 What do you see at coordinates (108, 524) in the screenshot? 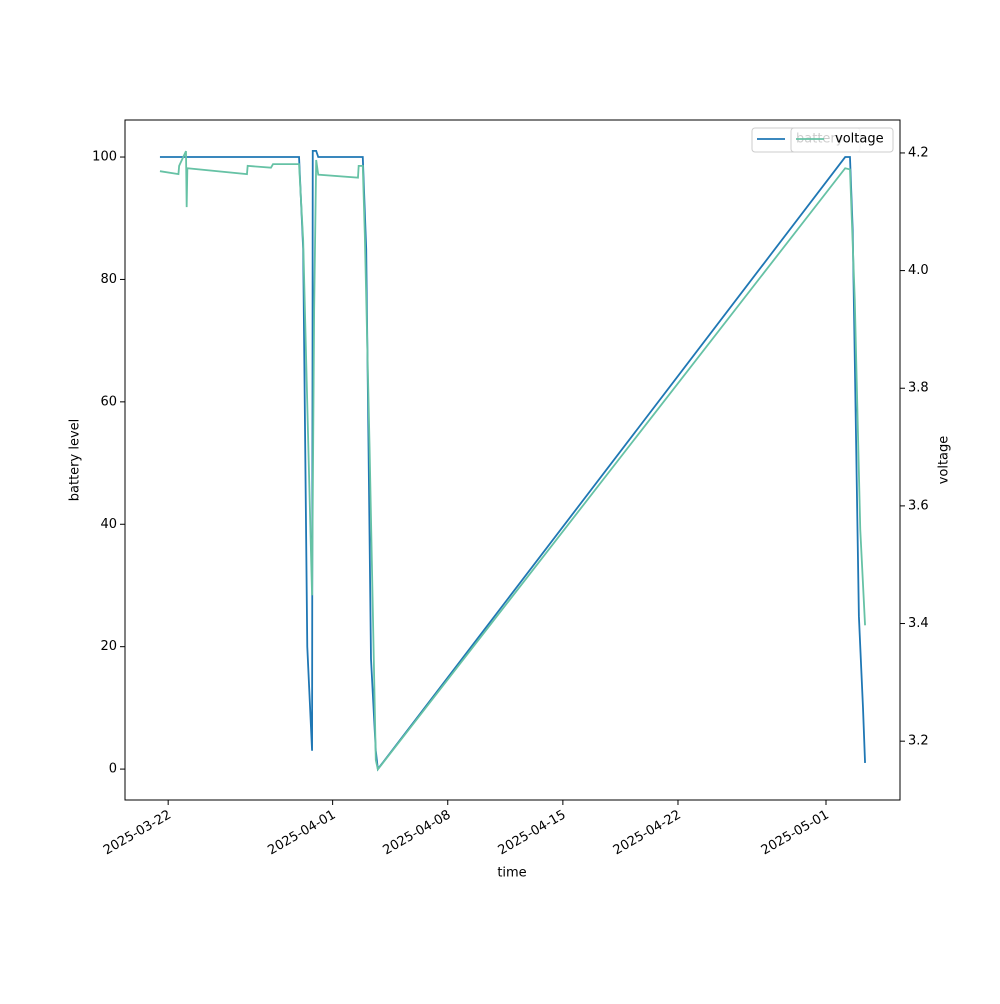
I see `y-tick-label: 40` at bounding box center [108, 524].